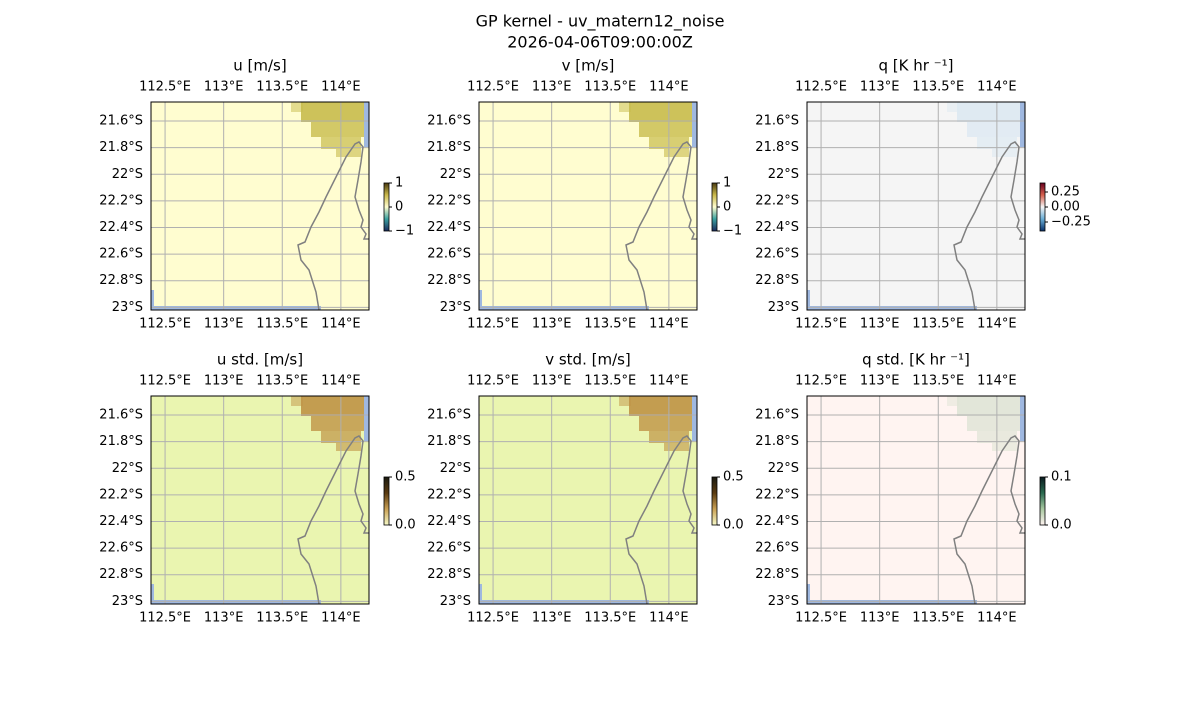 This screenshot has width=1200, height=704. What do you see at coordinates (399, 207) in the screenshot?
I see `colorbar-tick-label: 0` at bounding box center [399, 207].